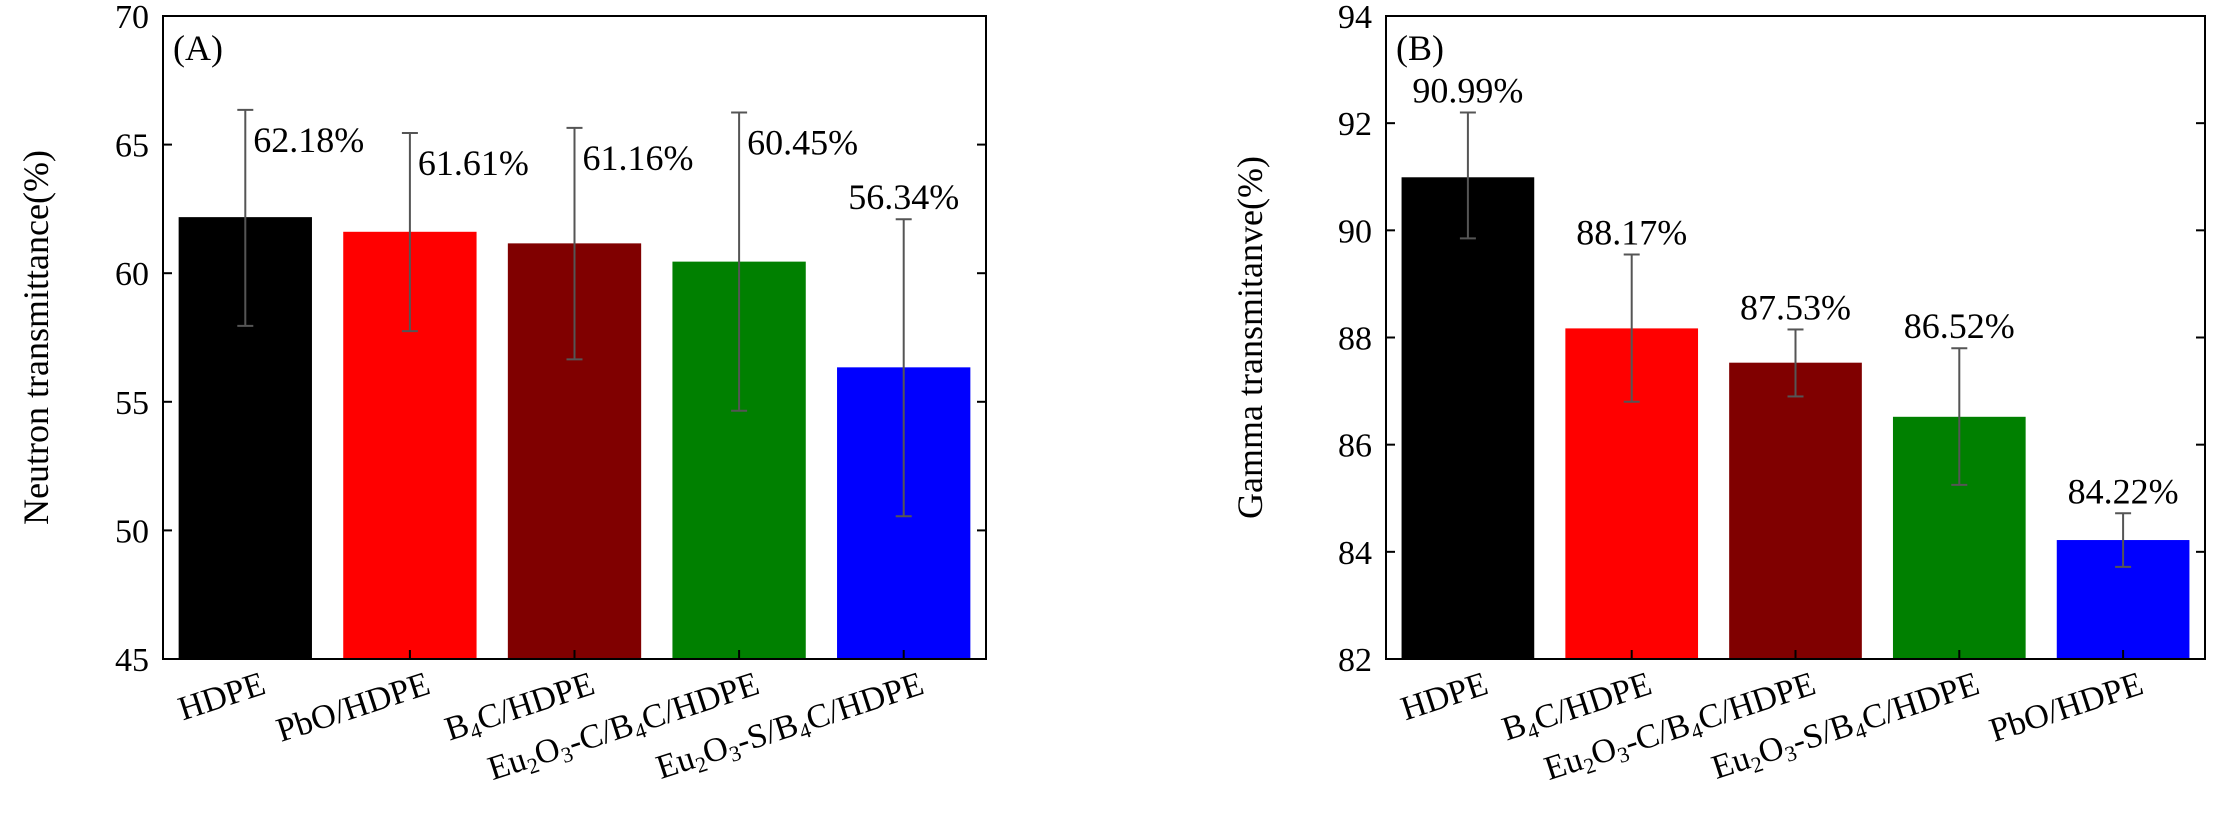 This screenshot has height=840, width=2228. Describe the element at coordinates (353, 707) in the screenshot. I see `x-category-label-2: PbO/HDPE` at that location.